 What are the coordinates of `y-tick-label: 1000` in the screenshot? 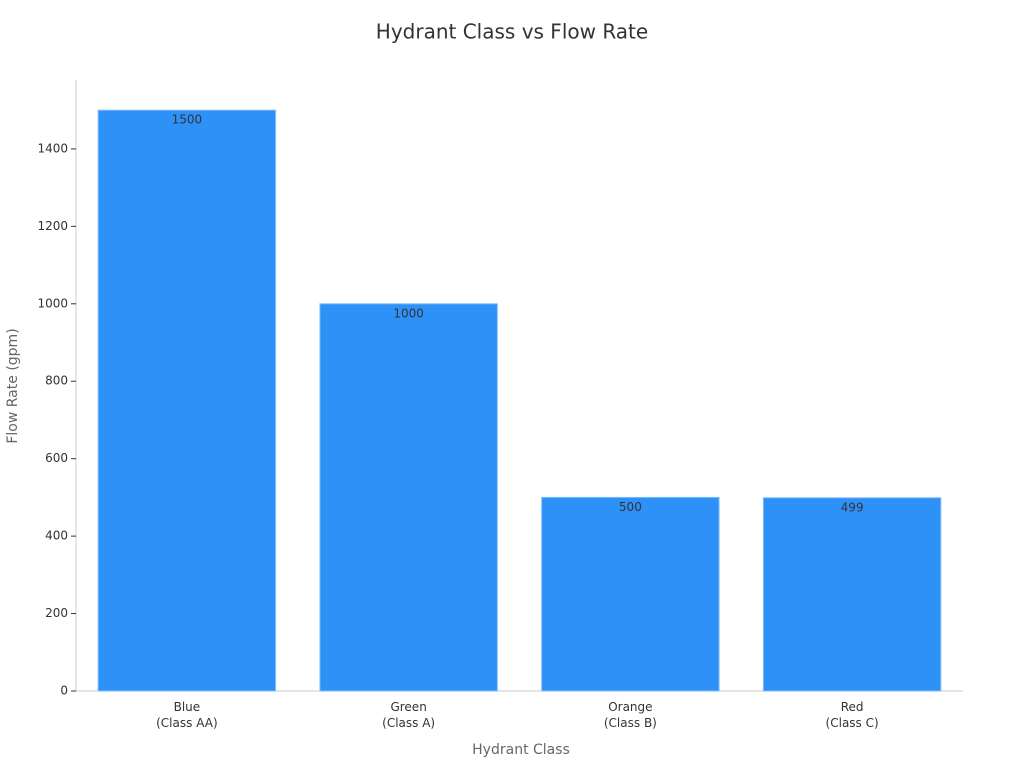 It's located at (52, 303).